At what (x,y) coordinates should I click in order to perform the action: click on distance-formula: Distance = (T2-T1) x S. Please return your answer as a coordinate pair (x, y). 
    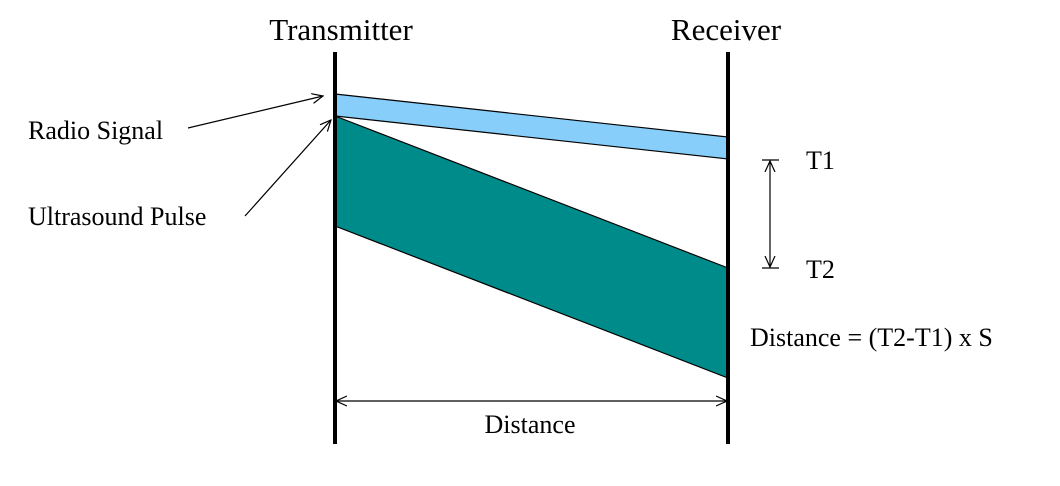
    Looking at the image, I should click on (871, 337).